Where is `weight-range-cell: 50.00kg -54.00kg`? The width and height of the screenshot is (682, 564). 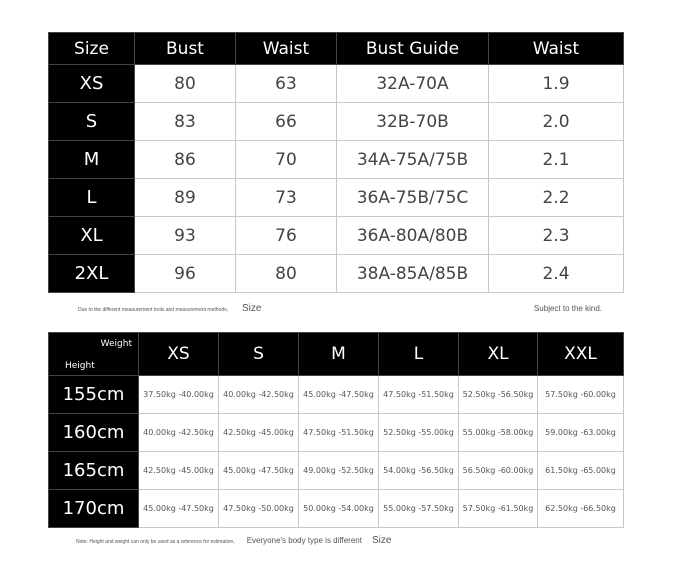 weight-range-cell: 50.00kg -54.00kg is located at coordinates (338, 508).